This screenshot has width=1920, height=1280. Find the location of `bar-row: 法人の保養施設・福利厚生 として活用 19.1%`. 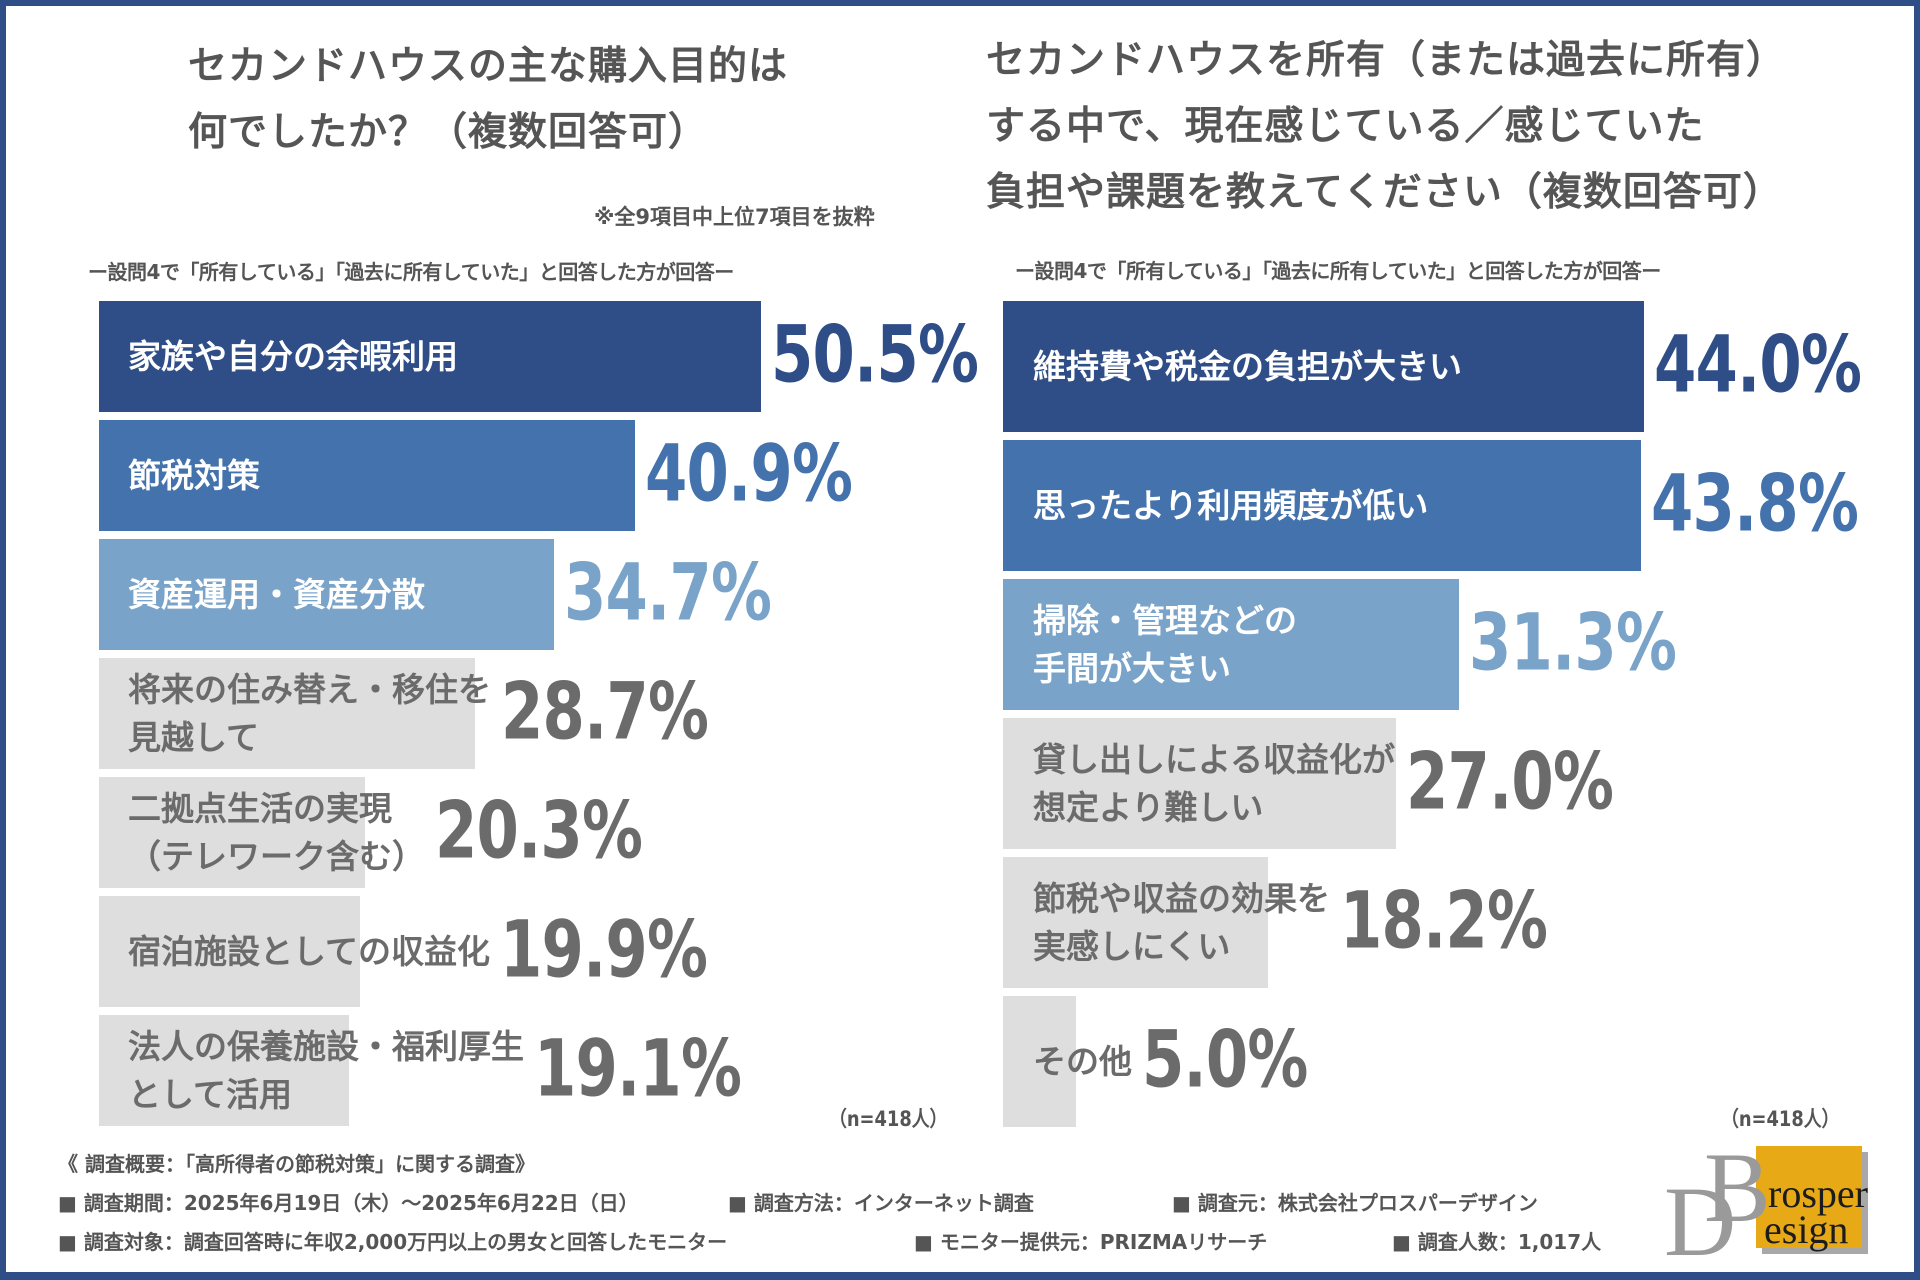

bar-row: 法人の保養施設・福利厚生 として活用 19.1% is located at coordinates (549, 1070).